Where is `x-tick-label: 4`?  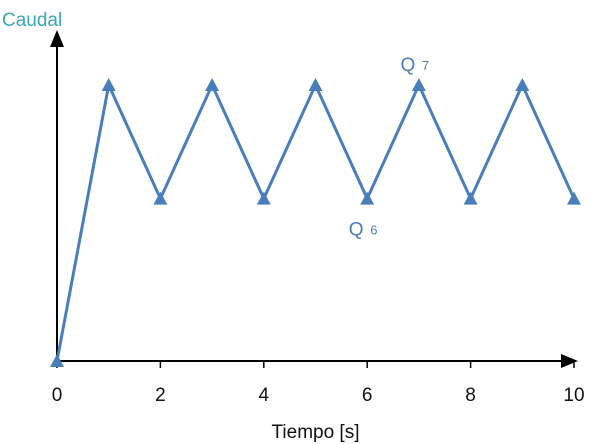
x-tick-label: 4 is located at coordinates (264, 395).